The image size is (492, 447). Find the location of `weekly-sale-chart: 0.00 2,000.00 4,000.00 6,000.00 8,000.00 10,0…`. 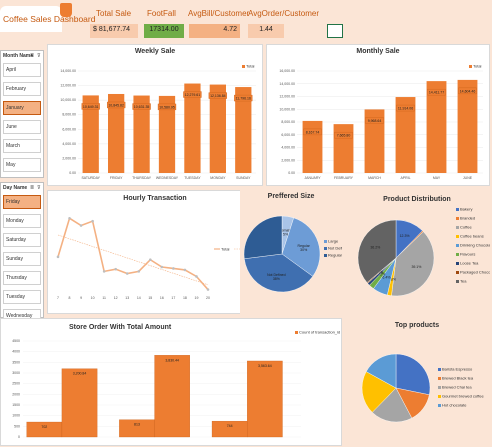

weekly-sale-chart: 0.00 2,000.00 4,000.00 6,000.00 8,000.00 10,0… is located at coordinates (158, 122).